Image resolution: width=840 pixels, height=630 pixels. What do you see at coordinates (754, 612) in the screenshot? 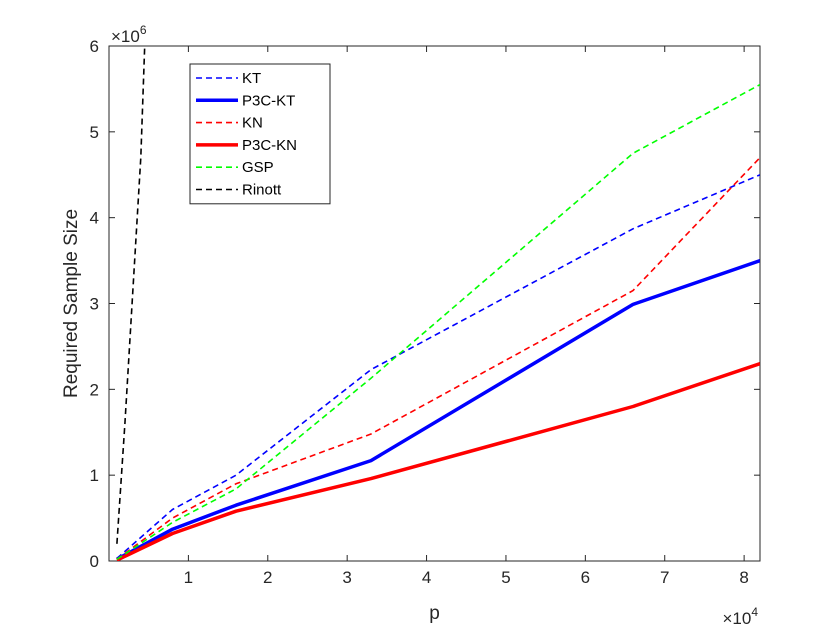
I see `x-axis-exponent: 4` at bounding box center [754, 612].